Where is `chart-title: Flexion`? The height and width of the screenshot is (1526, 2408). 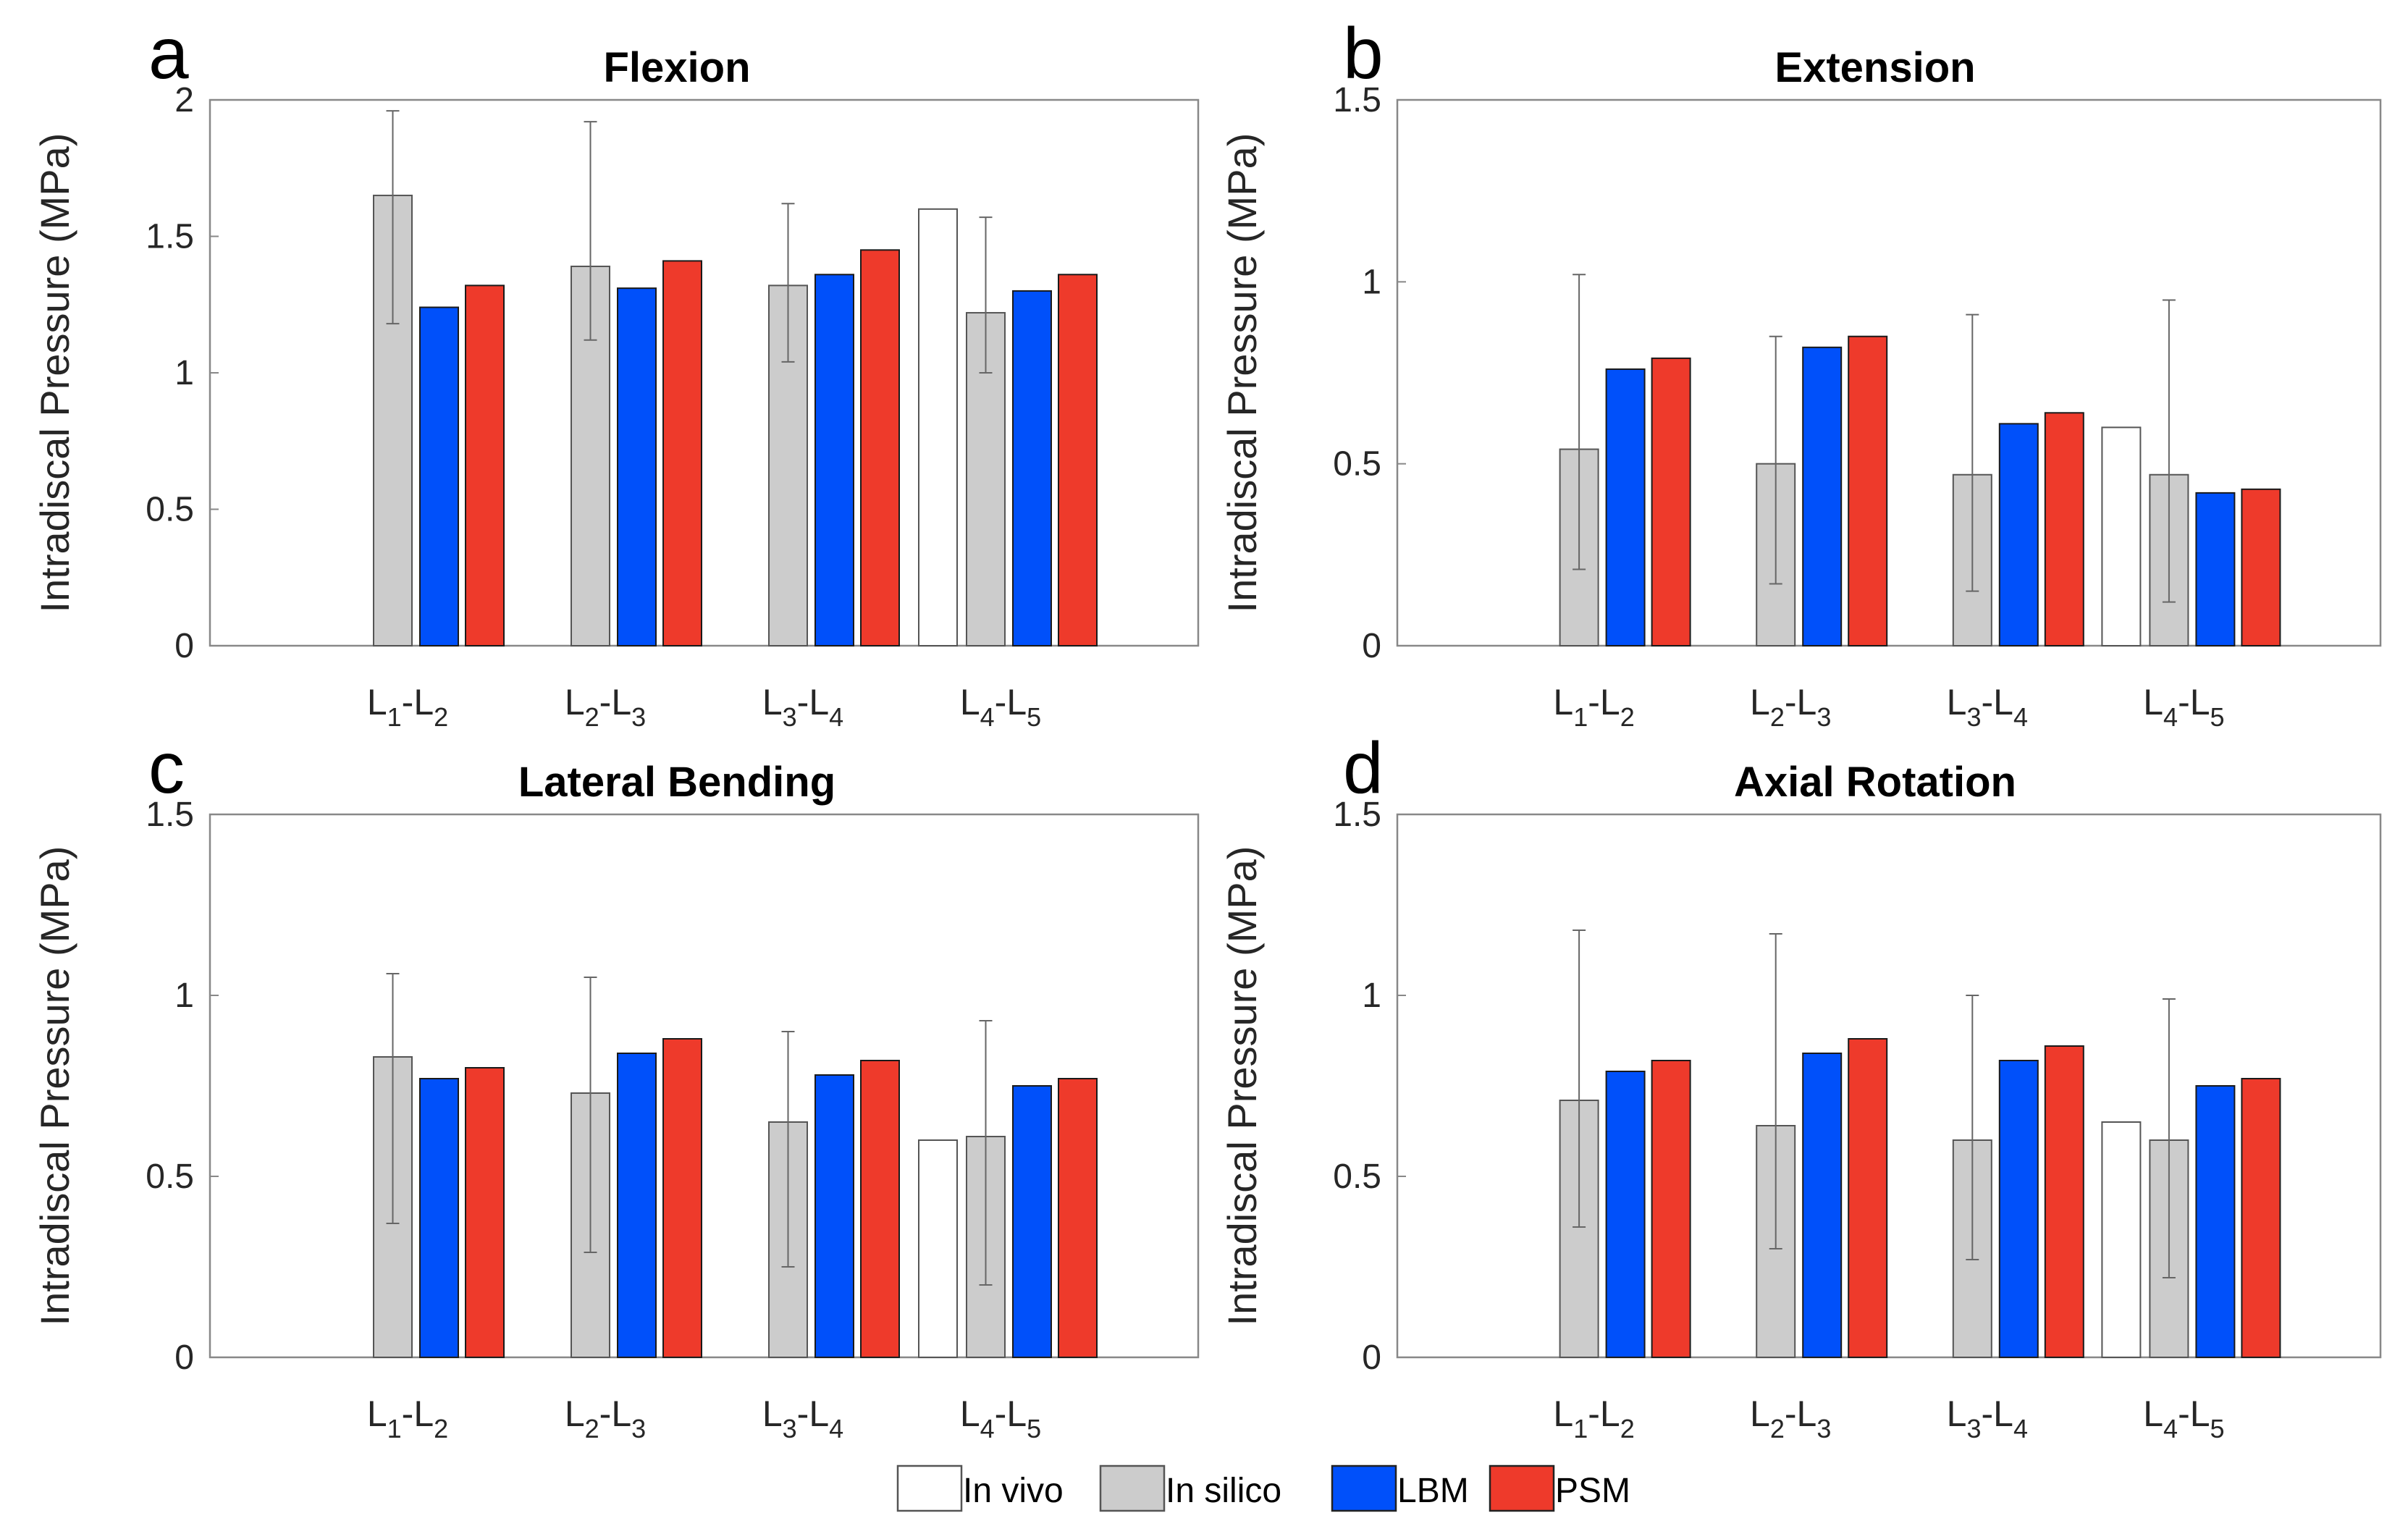
chart-title: Flexion is located at coordinates (676, 67).